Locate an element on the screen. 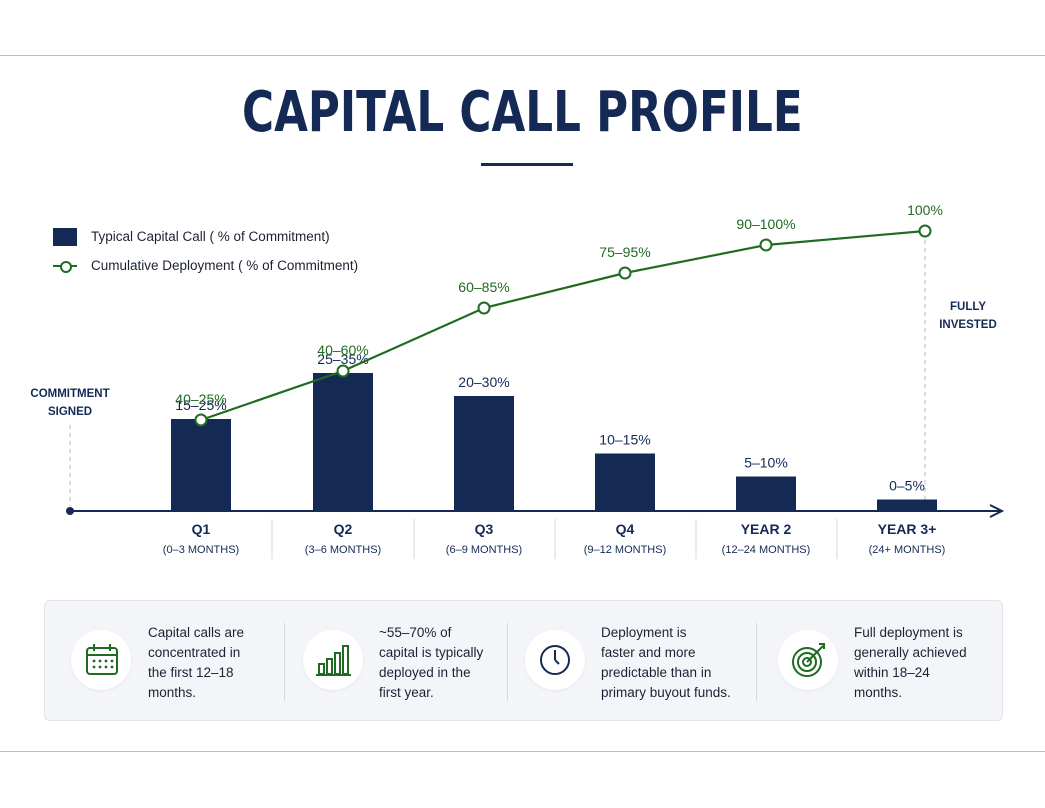 This screenshot has width=1045, height=808. legend-item-line: Cumulative Deployment ( % of Commitment) is located at coordinates (205, 265).